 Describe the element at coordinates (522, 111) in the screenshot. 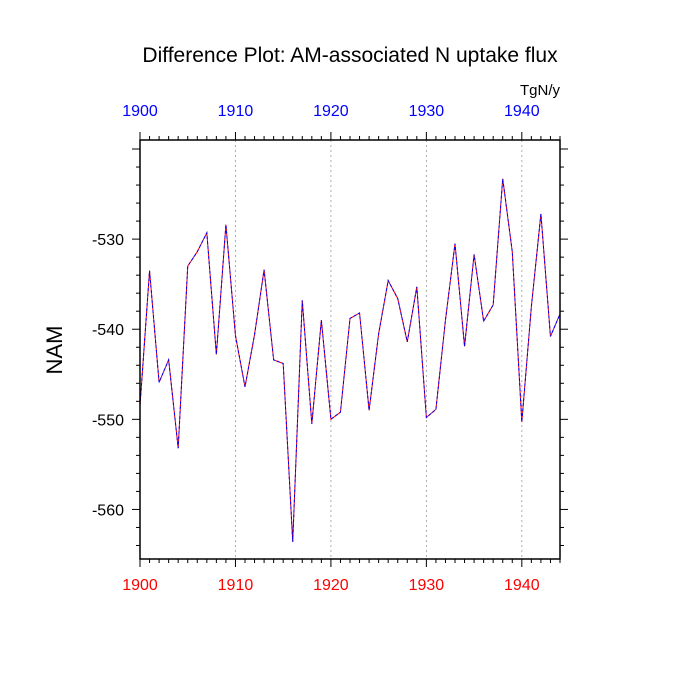

I see `x-tick-label-top: 1940` at that location.